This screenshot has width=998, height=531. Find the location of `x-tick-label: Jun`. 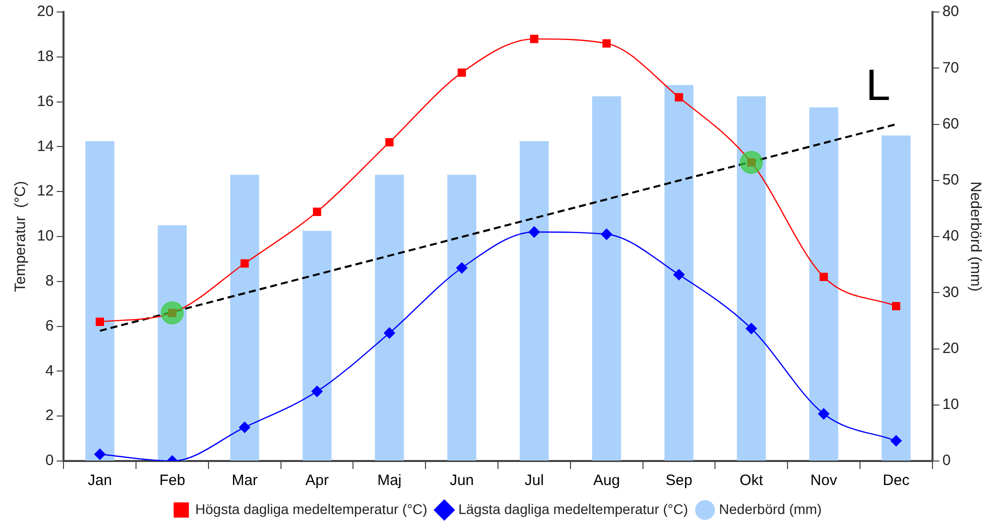

x-tick-label: Jun is located at coordinates (462, 481).